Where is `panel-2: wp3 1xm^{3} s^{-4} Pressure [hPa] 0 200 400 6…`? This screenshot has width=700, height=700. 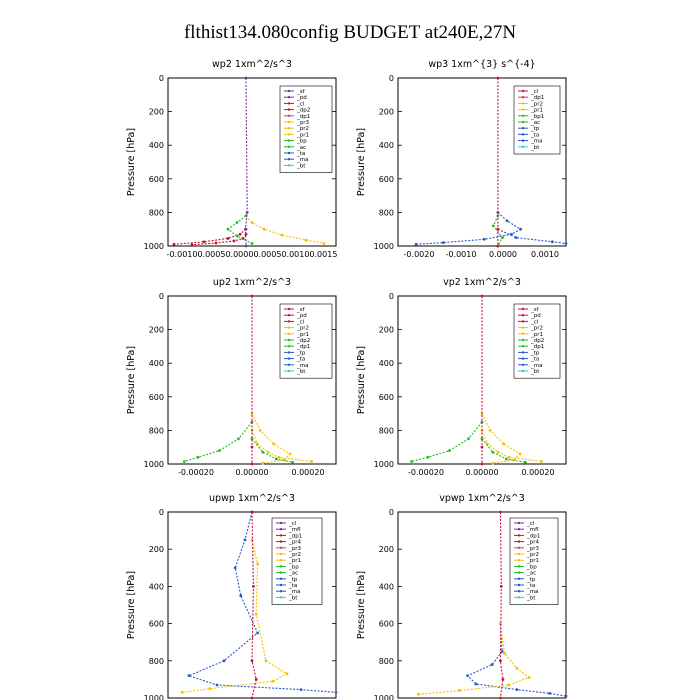 panel-2: wp3 1xm^{3} s^{-4} Pressure [hPa] 0 200 400 6… is located at coordinates (462, 159).